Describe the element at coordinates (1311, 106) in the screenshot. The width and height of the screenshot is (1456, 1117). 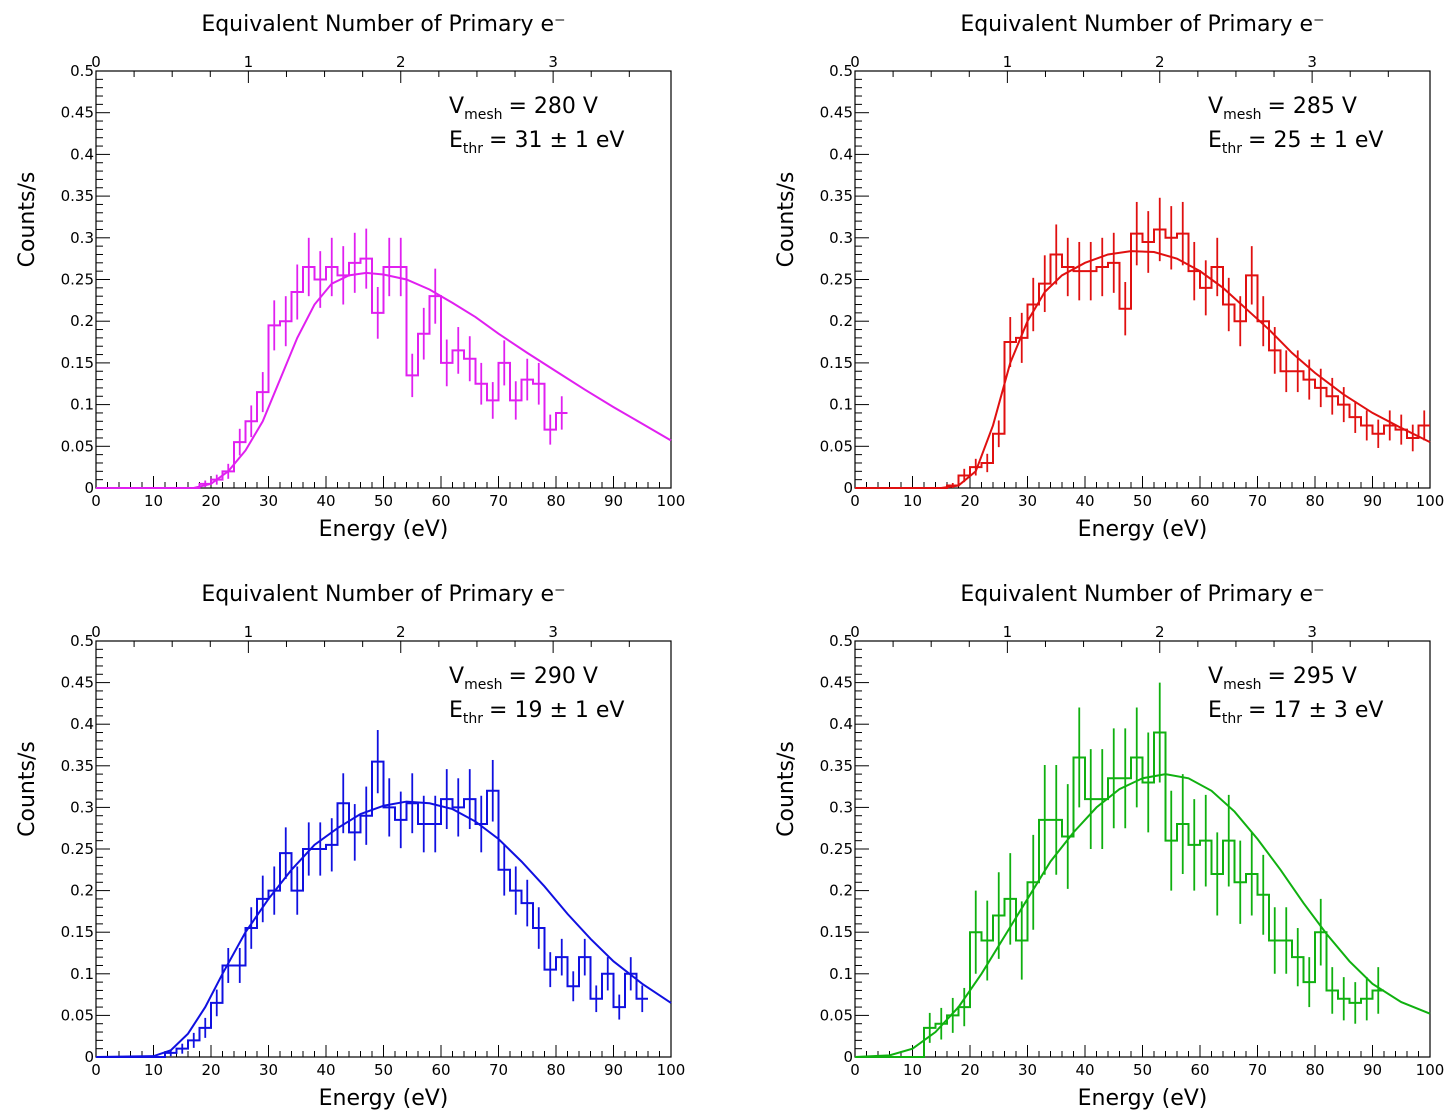
I see `annotation-v-value: = 285 V` at that location.